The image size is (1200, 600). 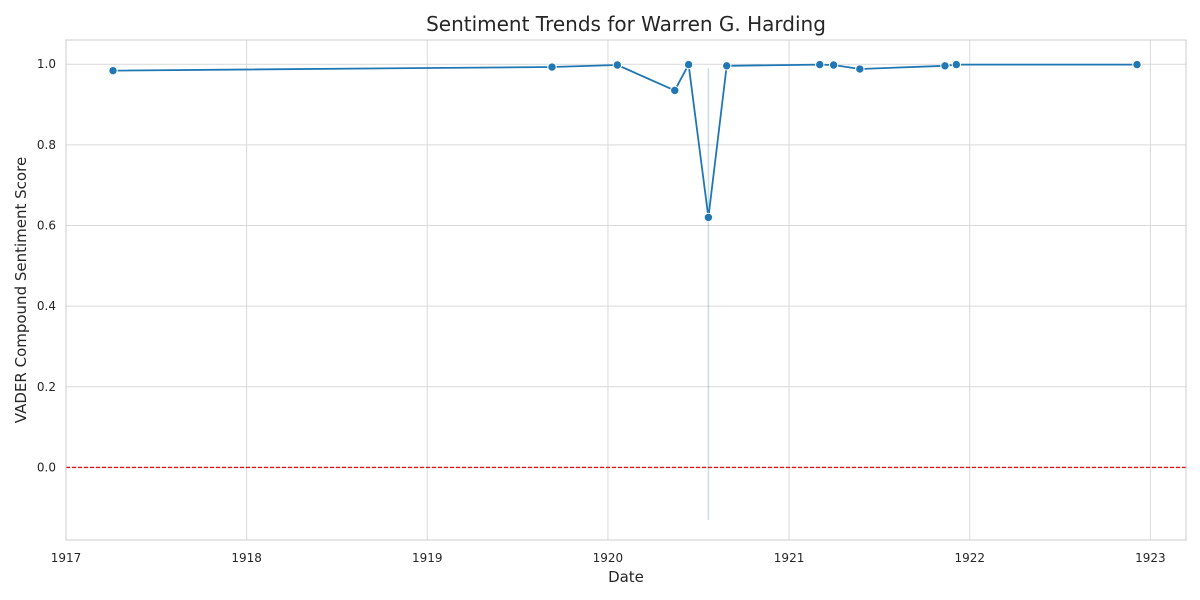 I want to click on y-tick-labels: 0.0 0.2 0.4 0.6 0.8 1.0, so click(x=46, y=265).